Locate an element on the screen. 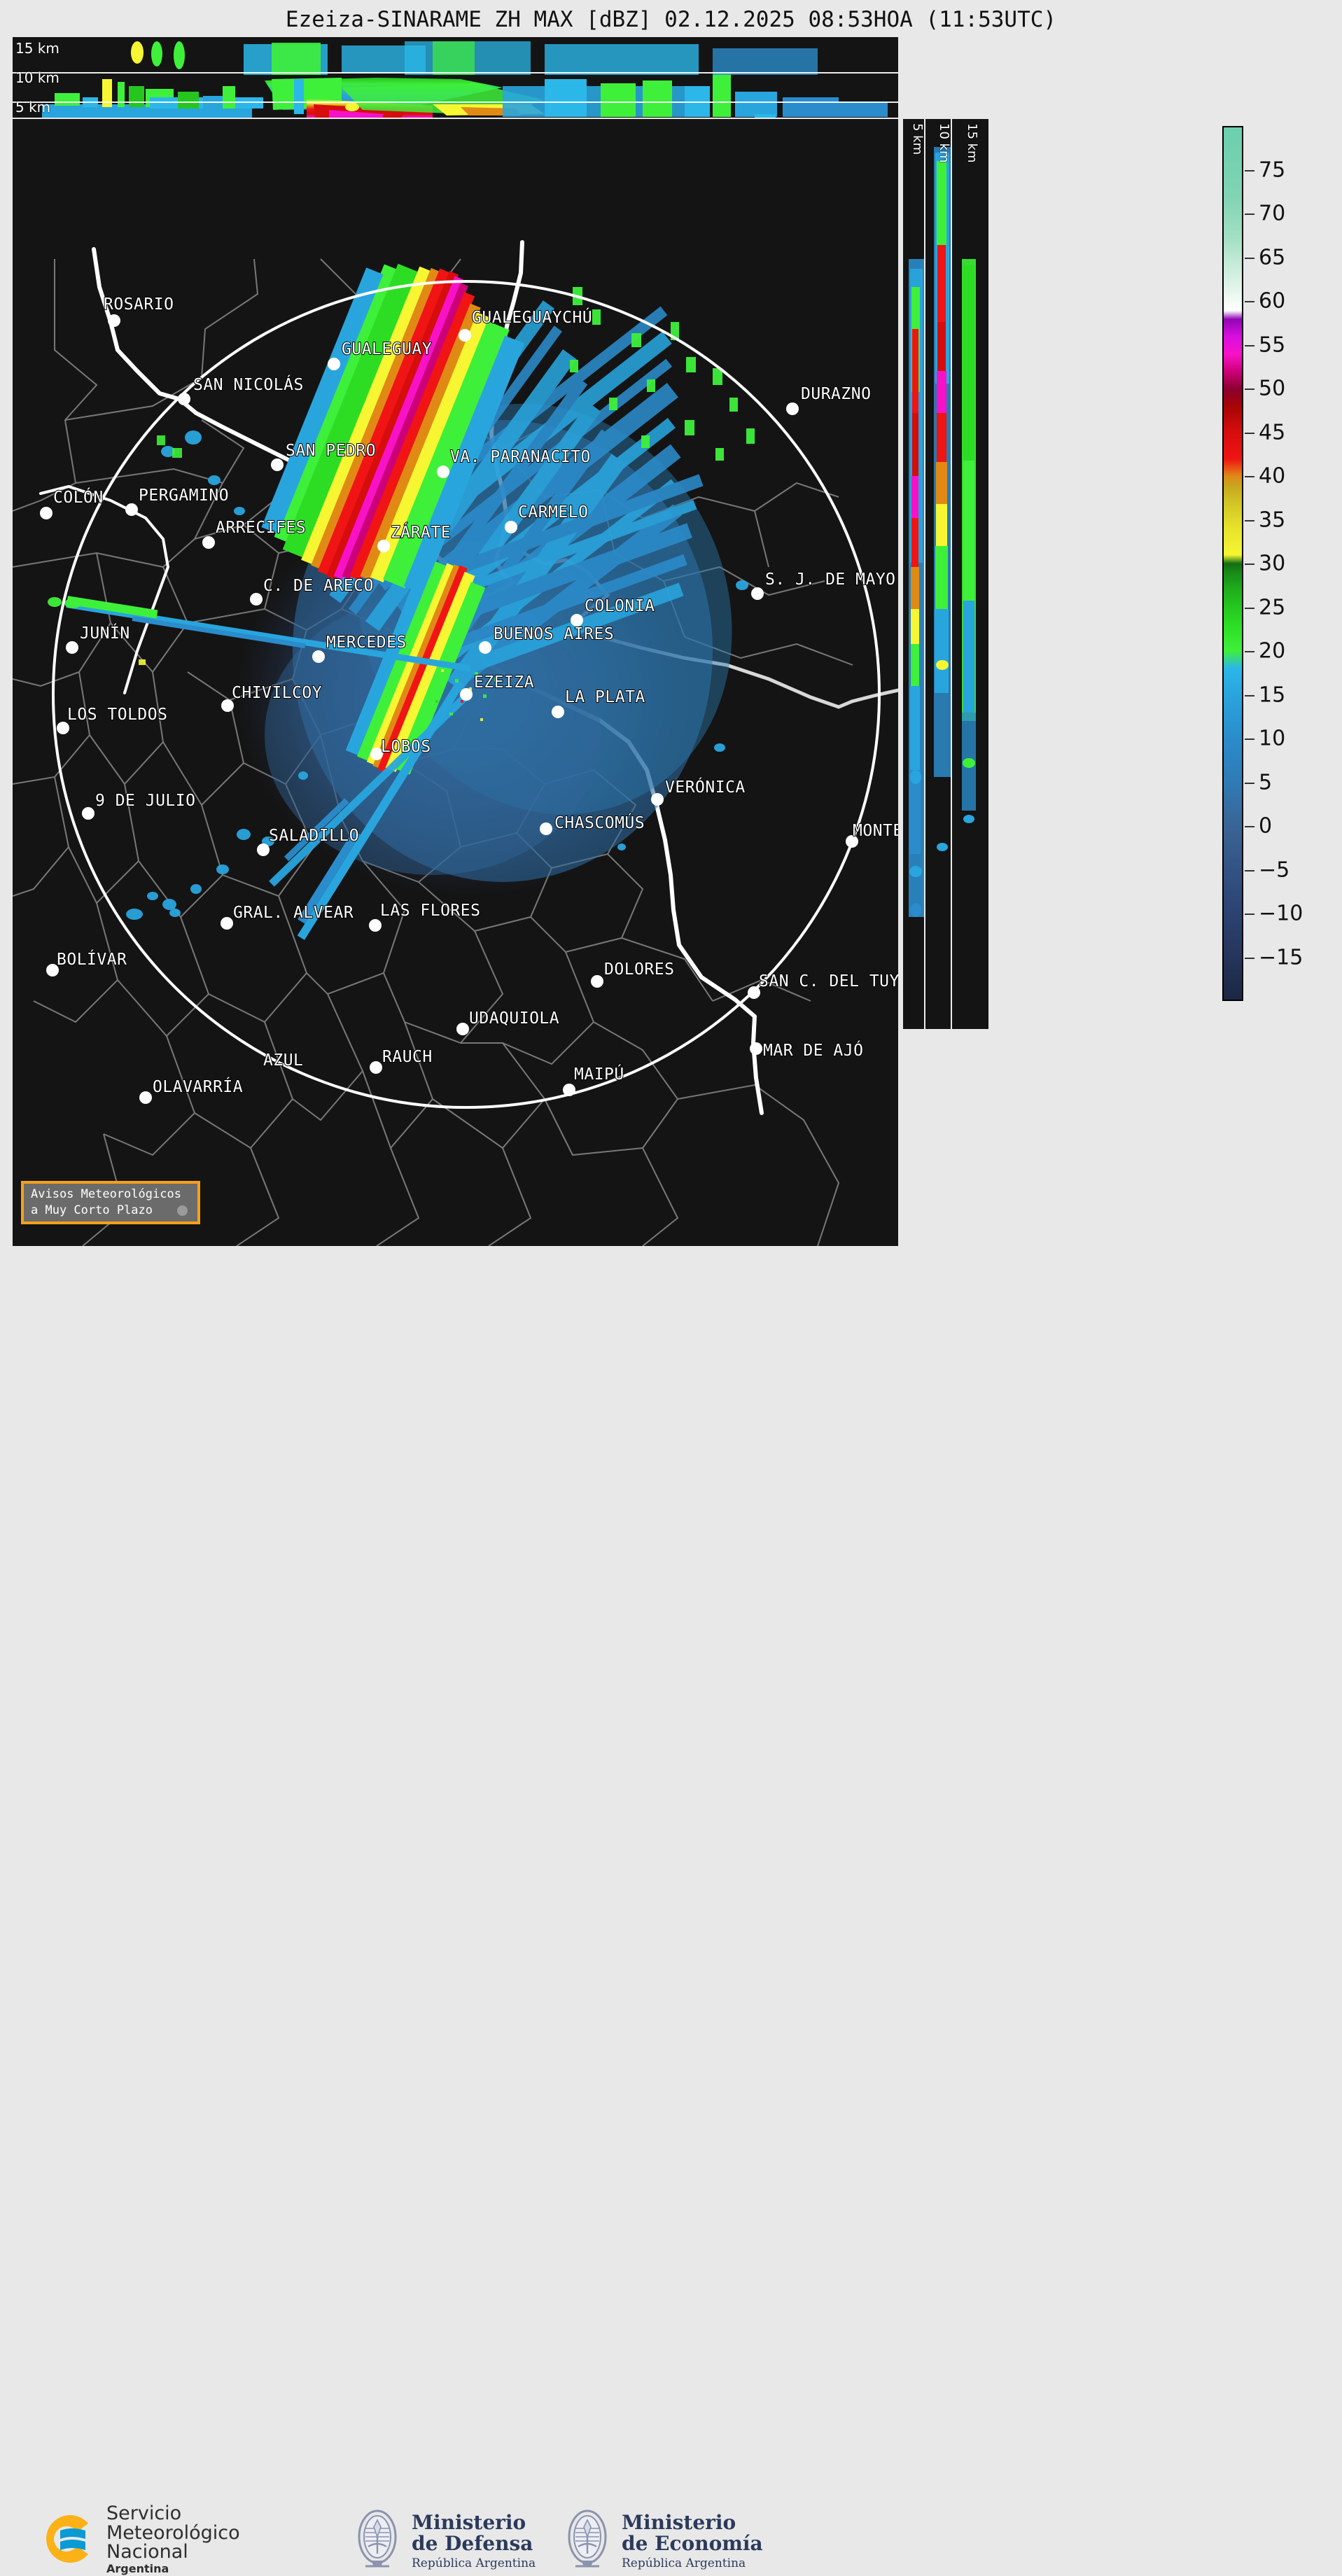 This screenshot has height=2576, width=1342. city-marker: COLÓN is located at coordinates (72, 502).